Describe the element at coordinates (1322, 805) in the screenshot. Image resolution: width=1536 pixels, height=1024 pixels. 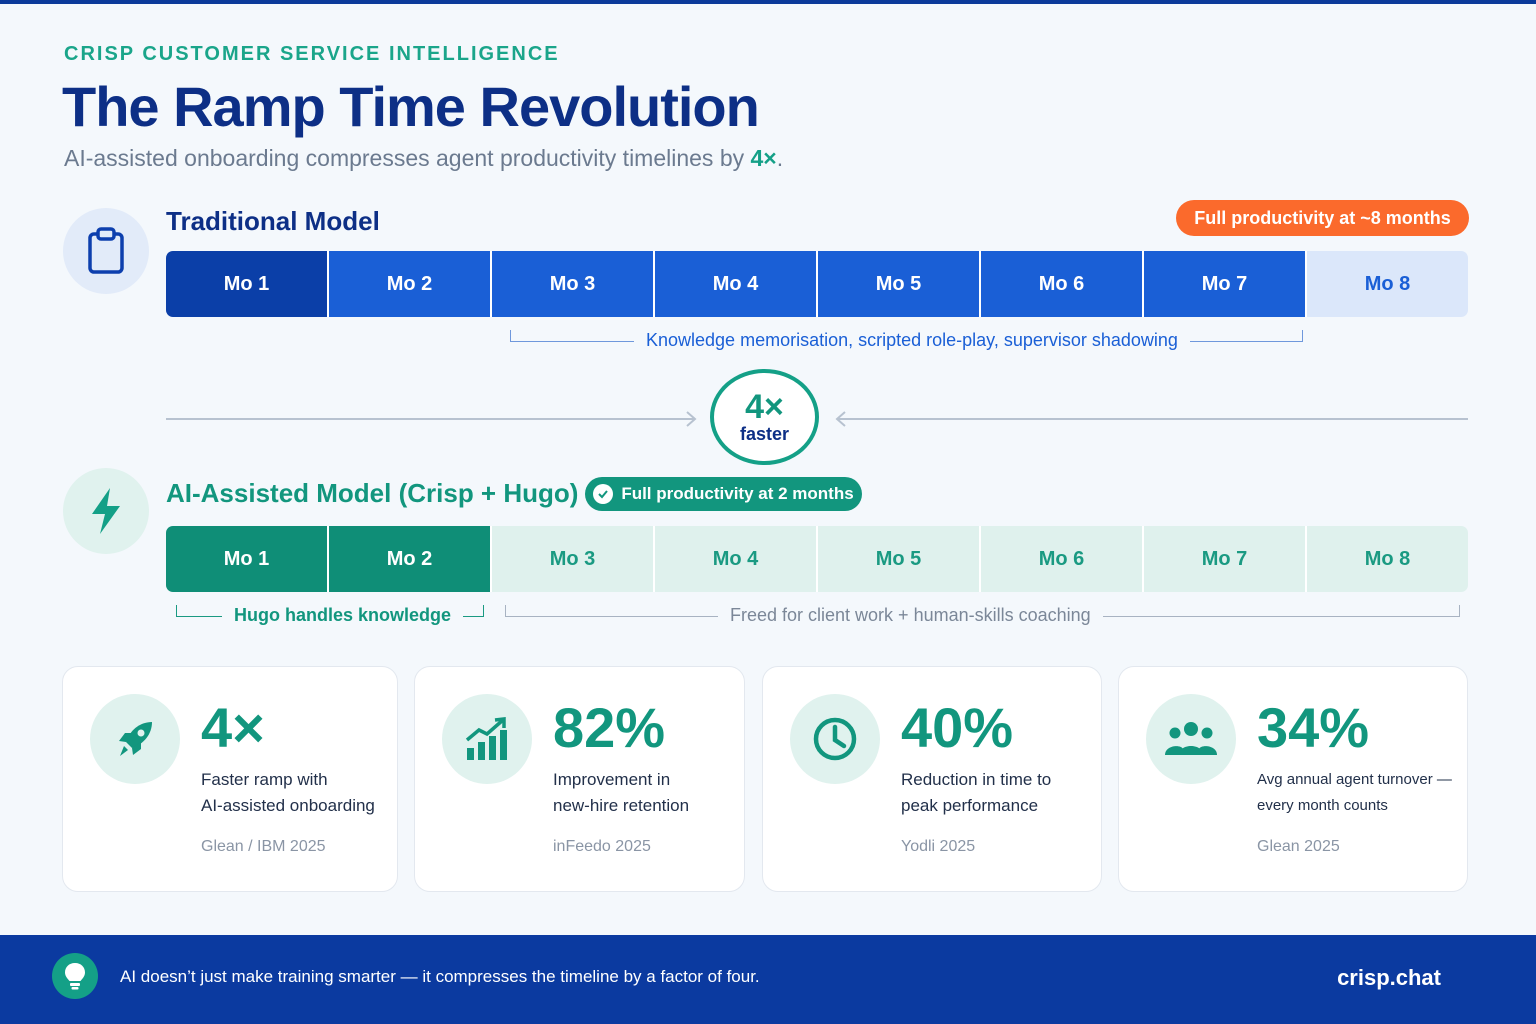
I see `stat-desc-line: every month counts` at that location.